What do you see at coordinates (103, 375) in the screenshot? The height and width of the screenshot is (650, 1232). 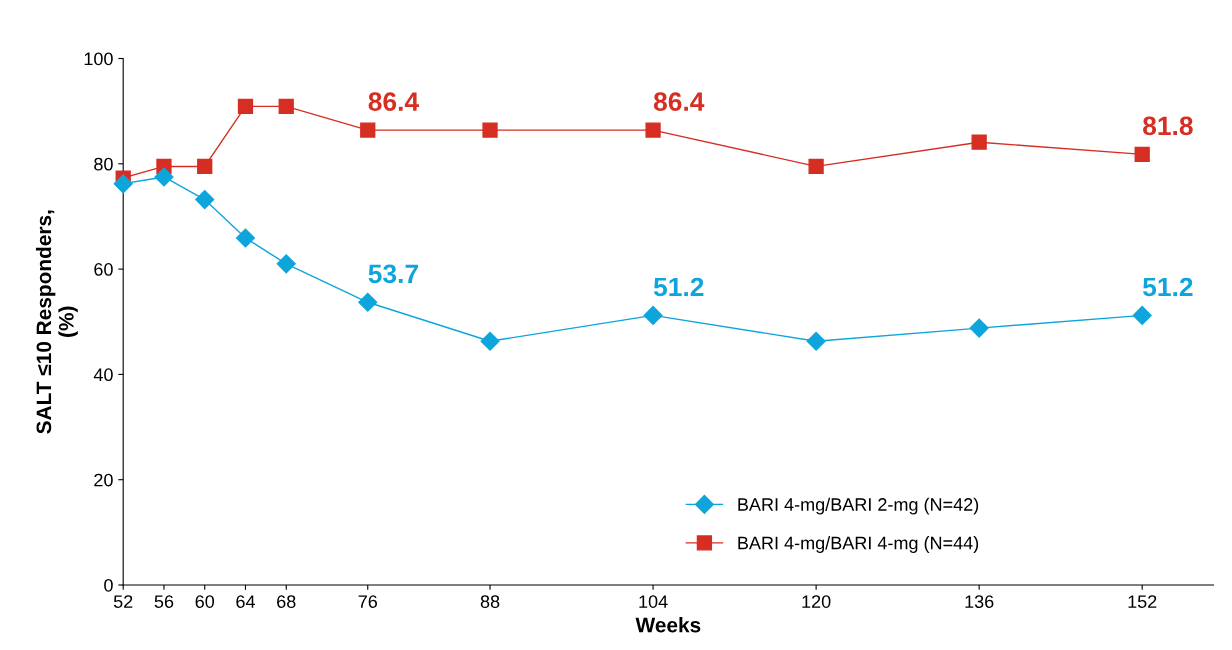 I see `y-tick-label: 40` at bounding box center [103, 375].